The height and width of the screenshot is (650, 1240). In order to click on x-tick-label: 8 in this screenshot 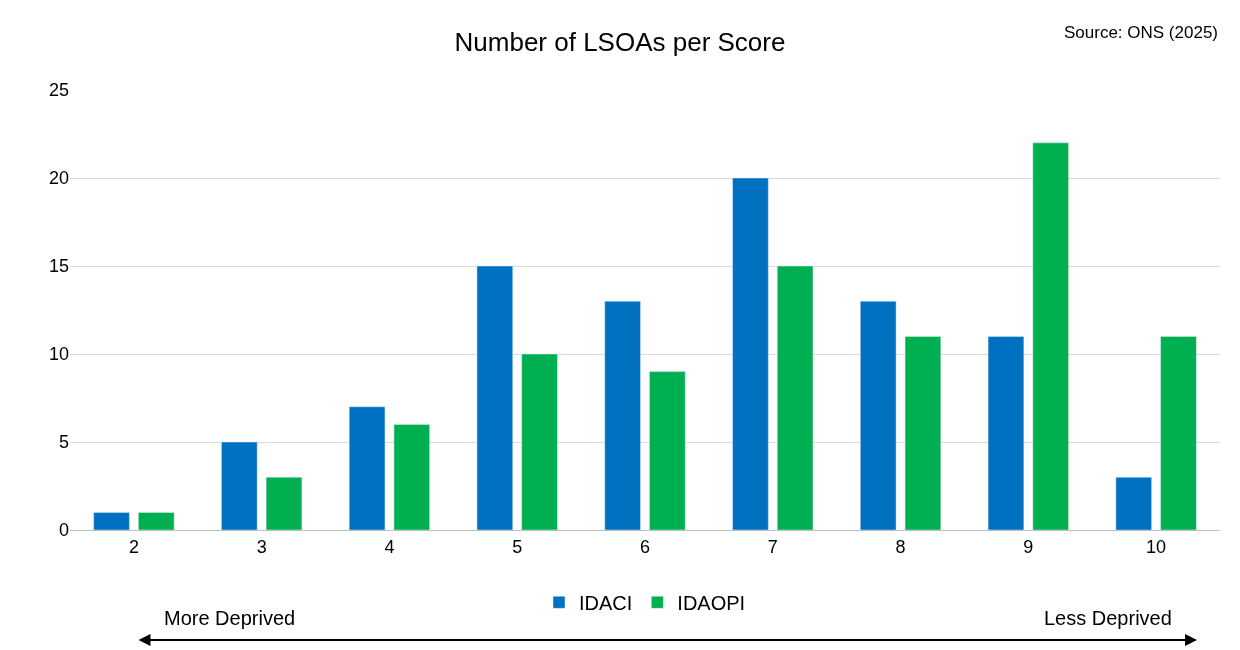, I will do `click(900, 546)`.